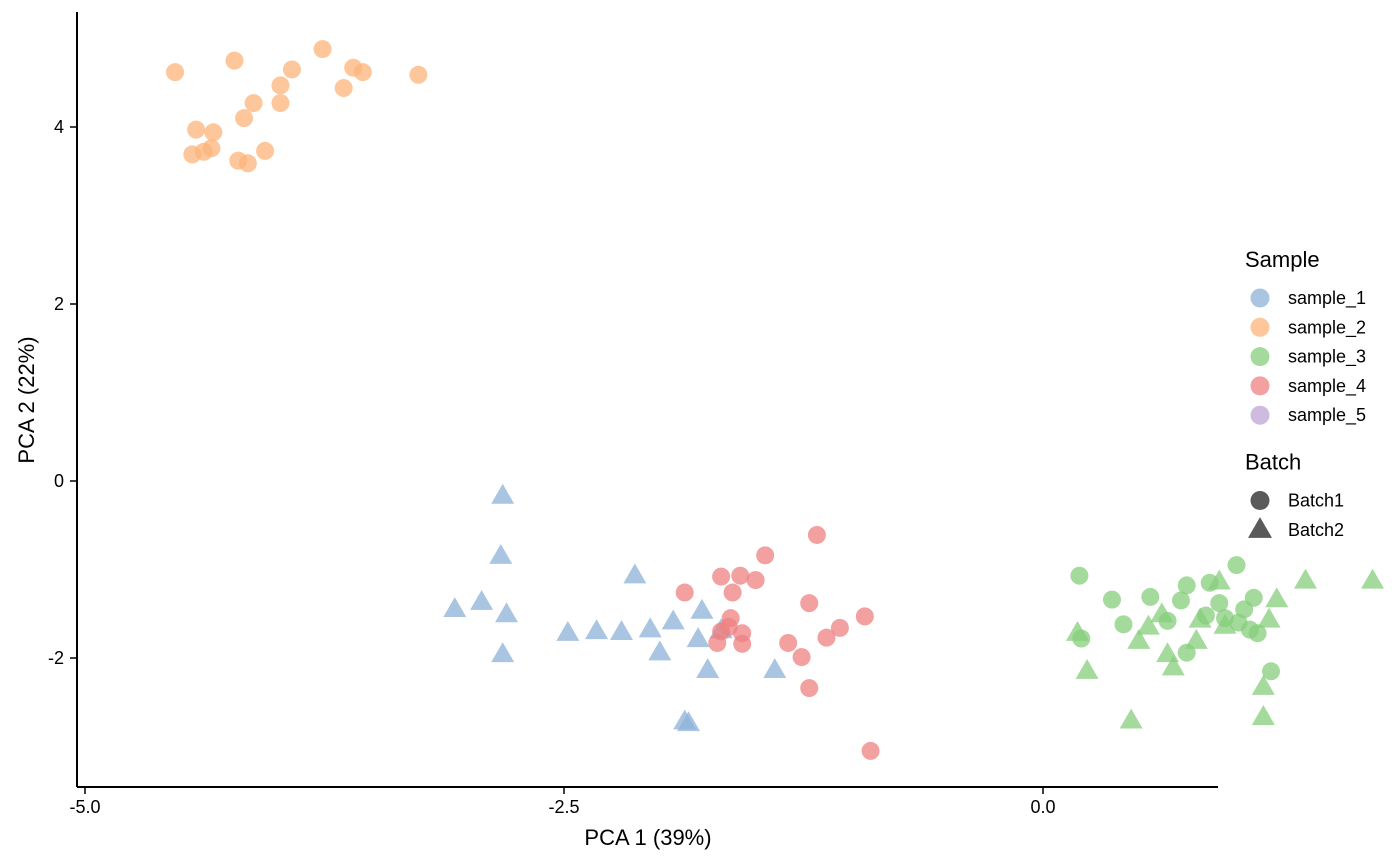  Describe the element at coordinates (1282, 259) in the screenshot. I see `legend-title: Sample` at that location.